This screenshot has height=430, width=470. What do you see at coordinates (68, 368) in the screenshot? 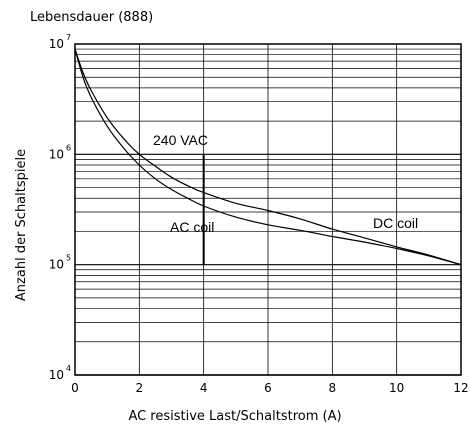
I see `y-tick-exponent: 4` at bounding box center [68, 368].